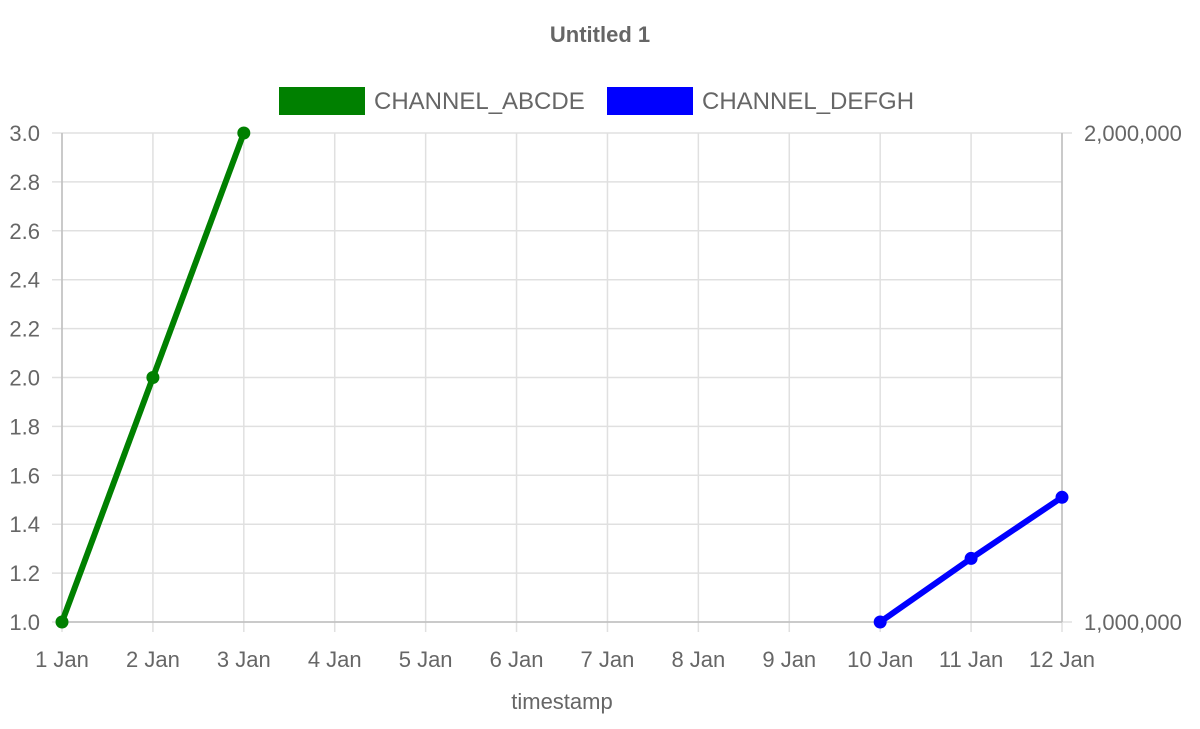  What do you see at coordinates (24, 475) in the screenshot?
I see `y-left-tick-label: 1.6` at bounding box center [24, 475].